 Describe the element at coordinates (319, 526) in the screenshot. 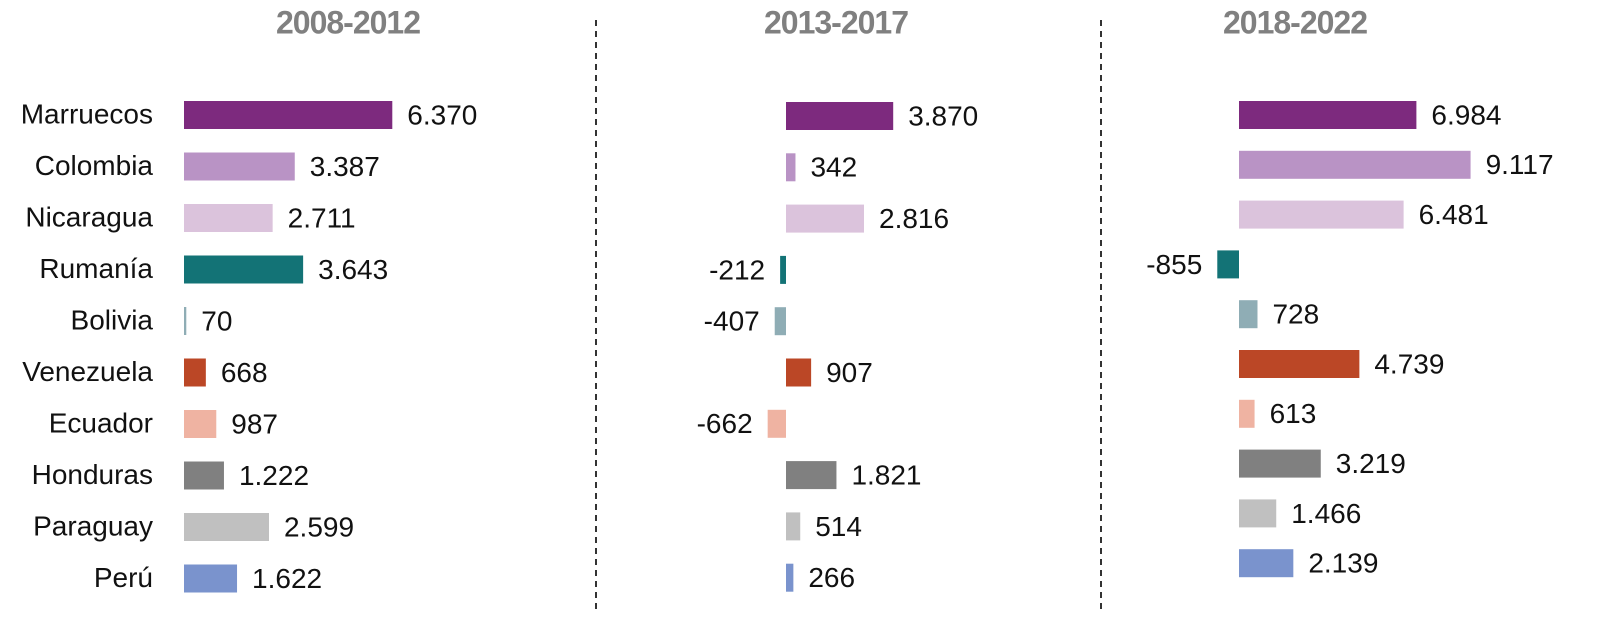

I see `value-label: 2.599` at that location.